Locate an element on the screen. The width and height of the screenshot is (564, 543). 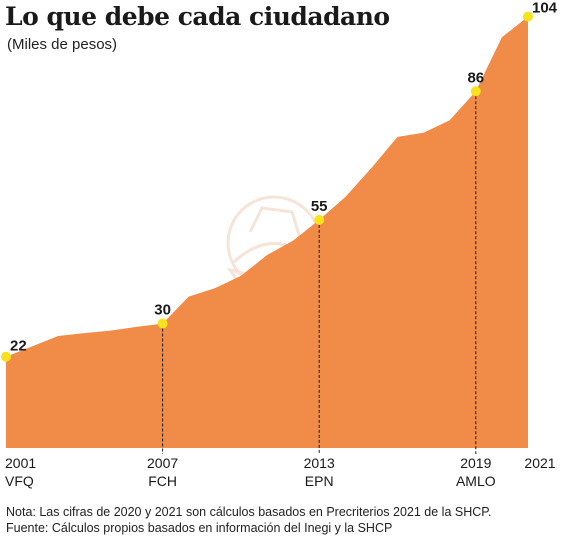
data-label-2007: 30 is located at coordinates (162, 310).